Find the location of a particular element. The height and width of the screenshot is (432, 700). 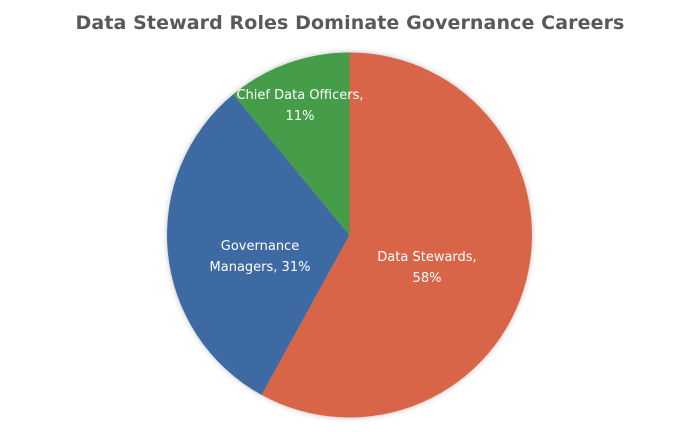

label-line: Chief Data Officers, is located at coordinates (300, 95).